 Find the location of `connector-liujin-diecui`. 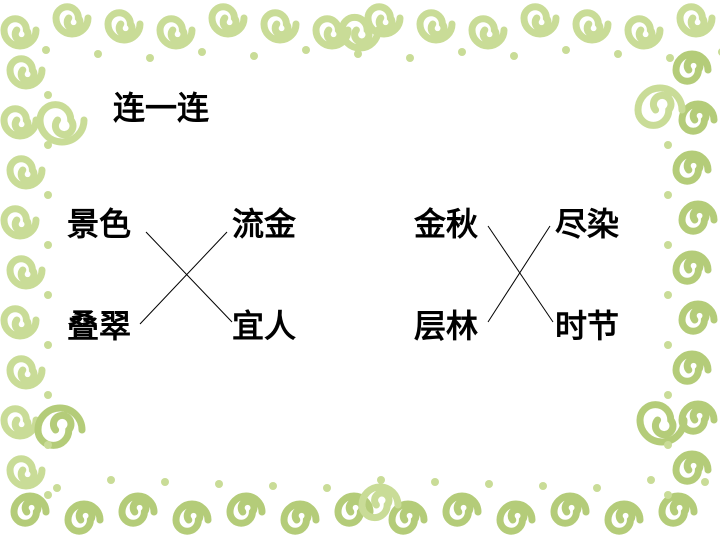

connector-liujin-diecui is located at coordinates (183, 278).